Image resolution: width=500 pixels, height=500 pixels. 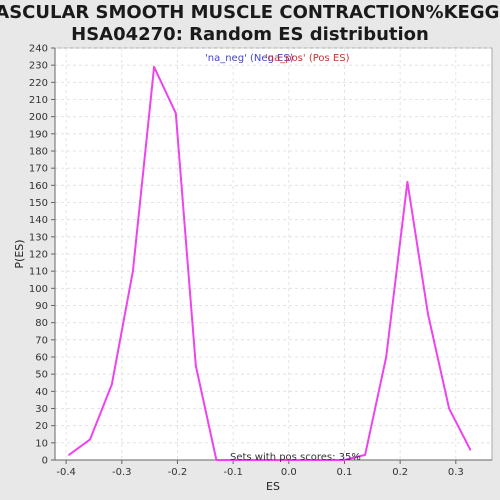 I want to click on y-tick-label: 100, so click(x=38, y=289).